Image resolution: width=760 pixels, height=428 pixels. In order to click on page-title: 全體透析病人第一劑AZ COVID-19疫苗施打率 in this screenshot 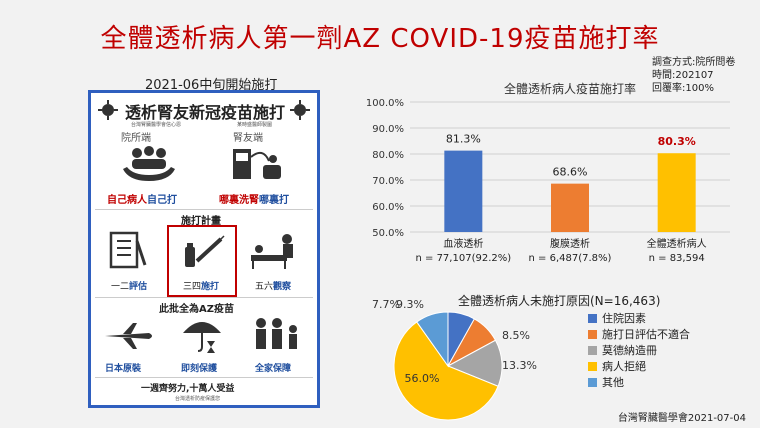, I will do `click(380, 39)`.